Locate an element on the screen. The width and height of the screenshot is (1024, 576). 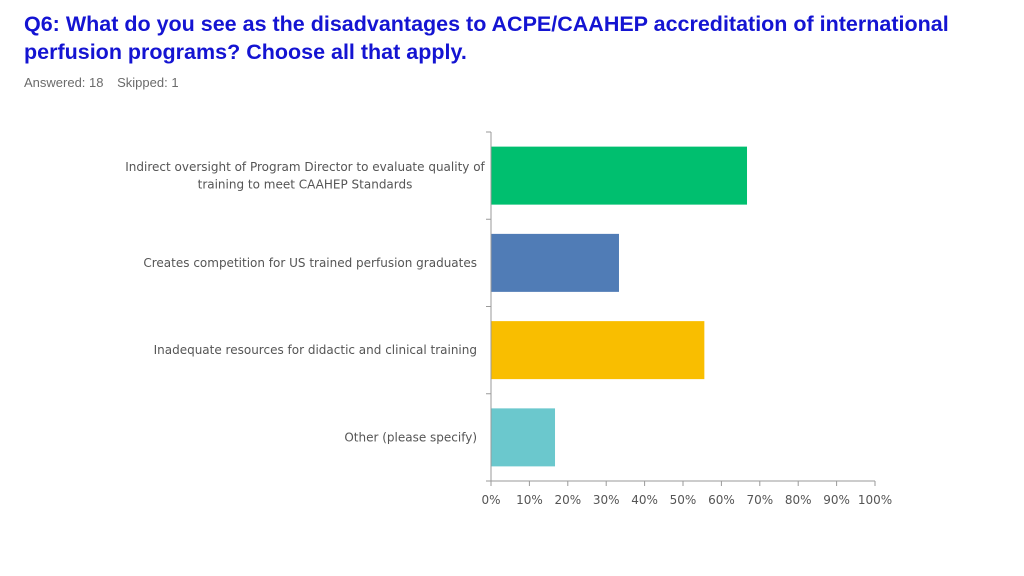
x-tick-label-2: 20% is located at coordinates (567, 500).